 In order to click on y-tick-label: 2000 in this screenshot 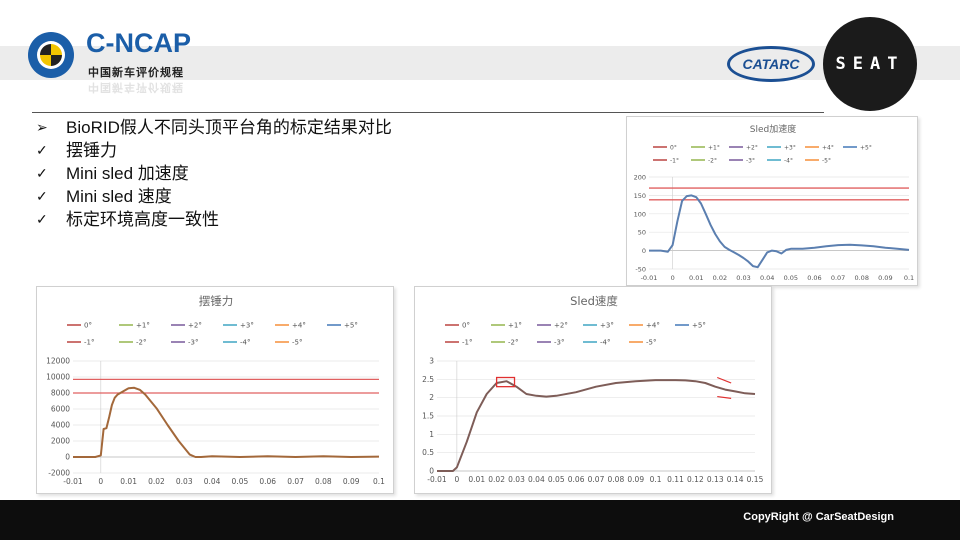, I will do `click(60, 441)`.